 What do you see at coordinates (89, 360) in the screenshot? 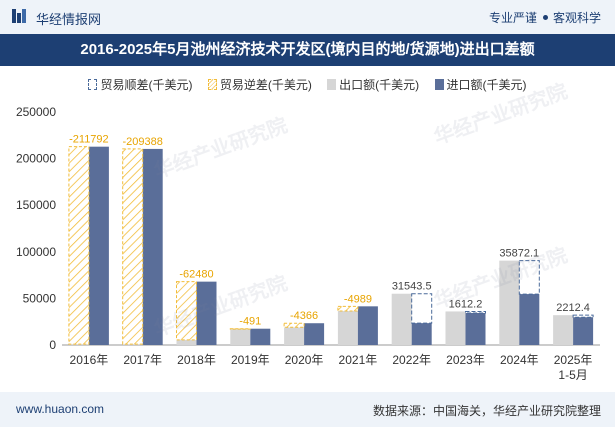
I see `x-tick-label: 2016年` at bounding box center [89, 360].